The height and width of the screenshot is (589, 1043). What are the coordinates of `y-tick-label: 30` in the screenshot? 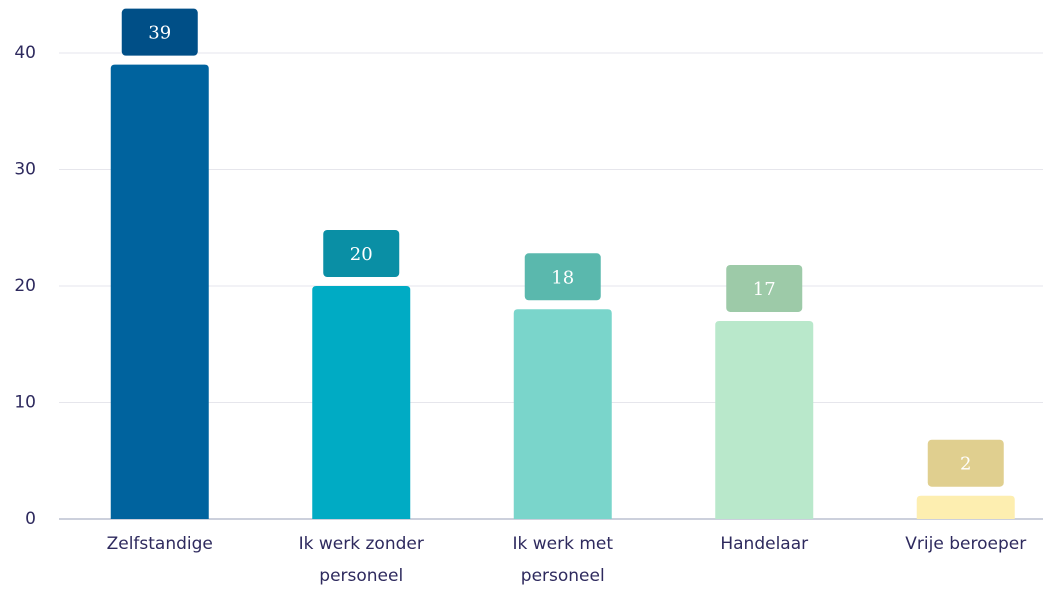 It's located at (25, 170).